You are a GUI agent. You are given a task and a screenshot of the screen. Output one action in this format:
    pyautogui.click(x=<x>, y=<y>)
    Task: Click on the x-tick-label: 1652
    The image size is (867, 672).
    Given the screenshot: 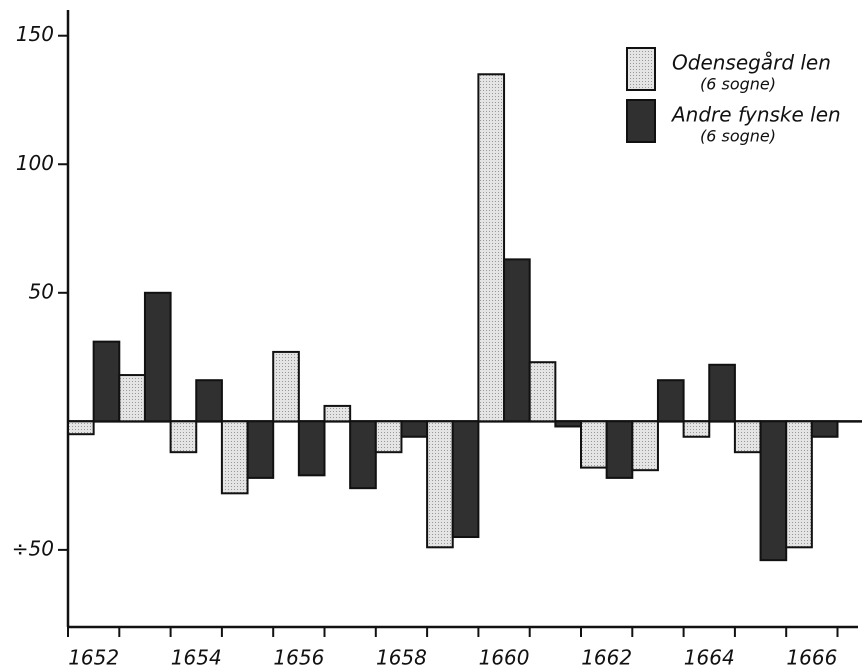 What is the action you would take?
    pyautogui.click(x=93, y=658)
    